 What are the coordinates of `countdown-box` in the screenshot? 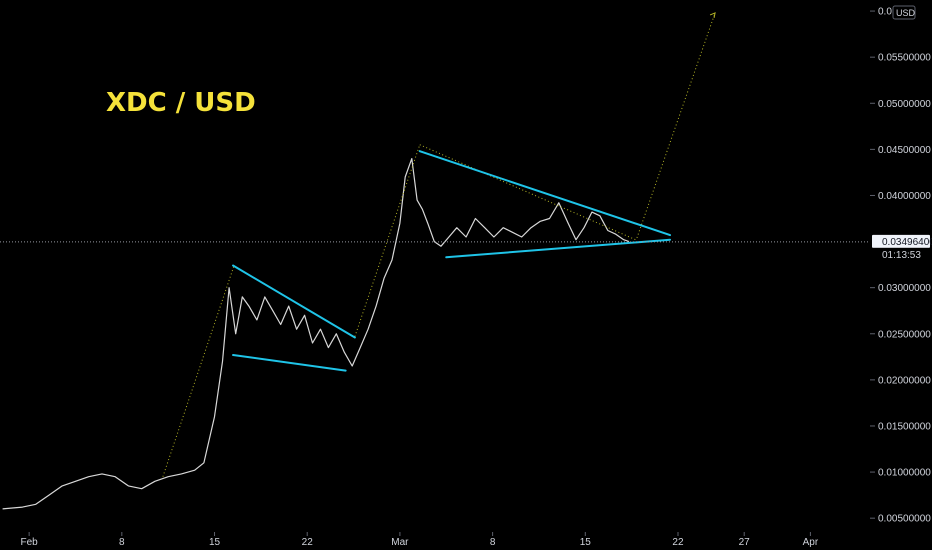 It's located at (901, 254).